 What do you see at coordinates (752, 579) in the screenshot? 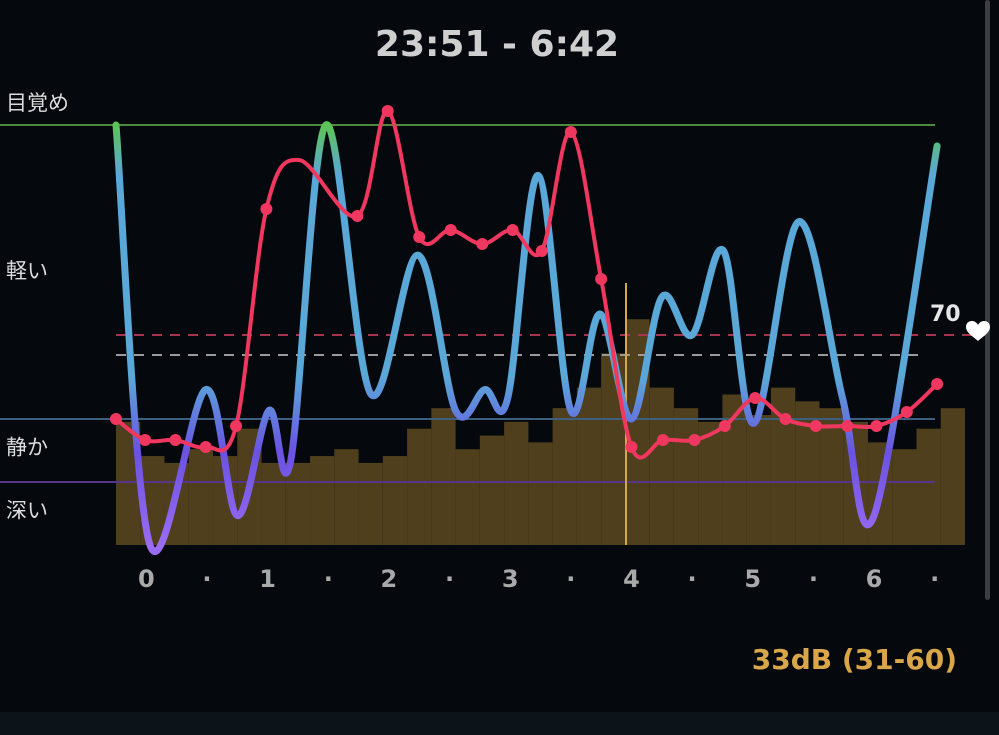
I see `x-tick-label: 5` at bounding box center [752, 579].